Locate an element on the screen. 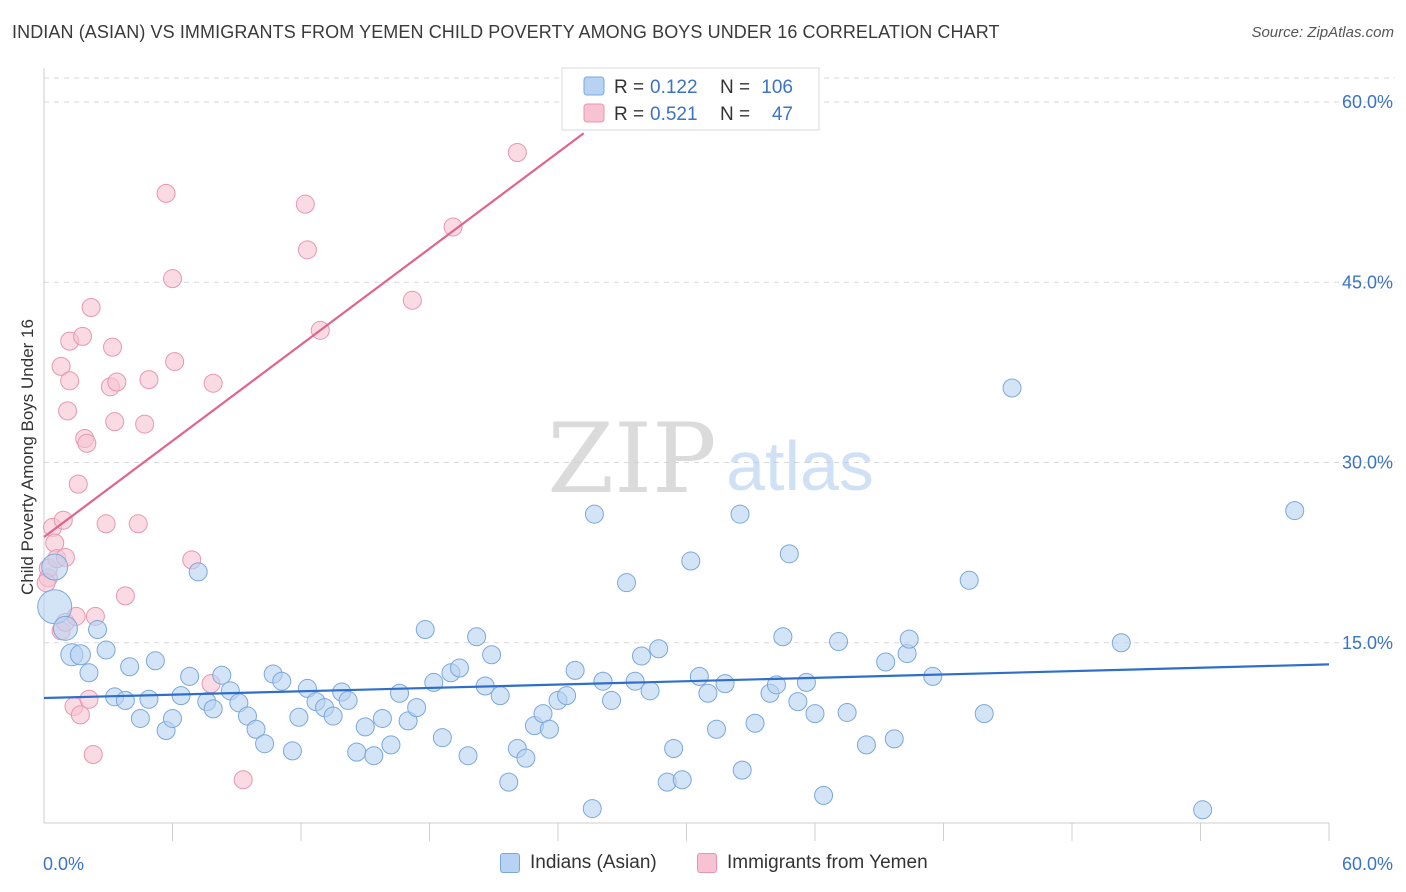  legend-r-value: 0.122 is located at coordinates (674, 87).